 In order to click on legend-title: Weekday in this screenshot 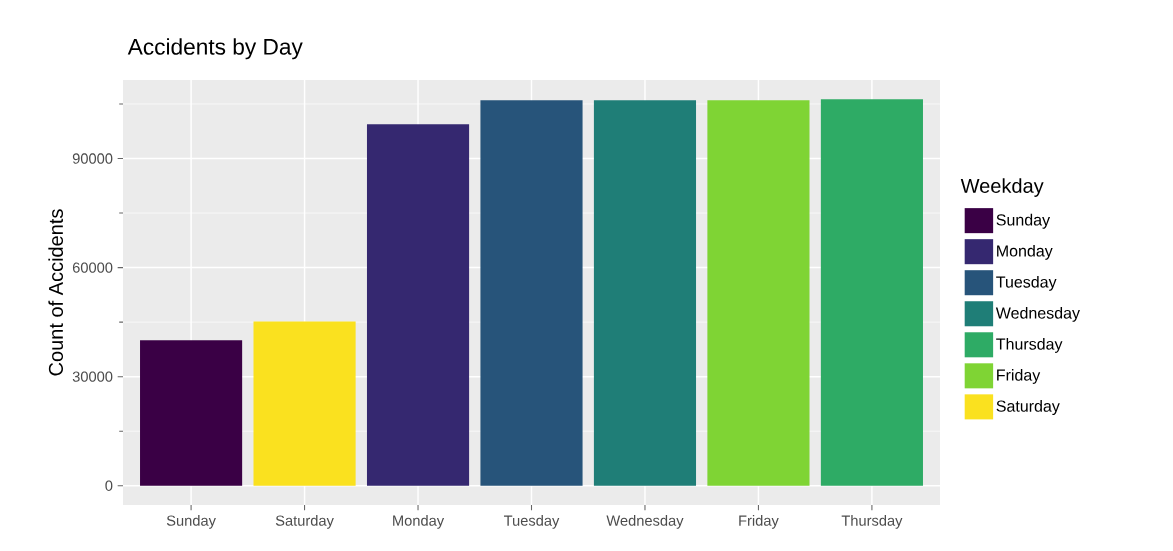, I will do `click(1002, 187)`.